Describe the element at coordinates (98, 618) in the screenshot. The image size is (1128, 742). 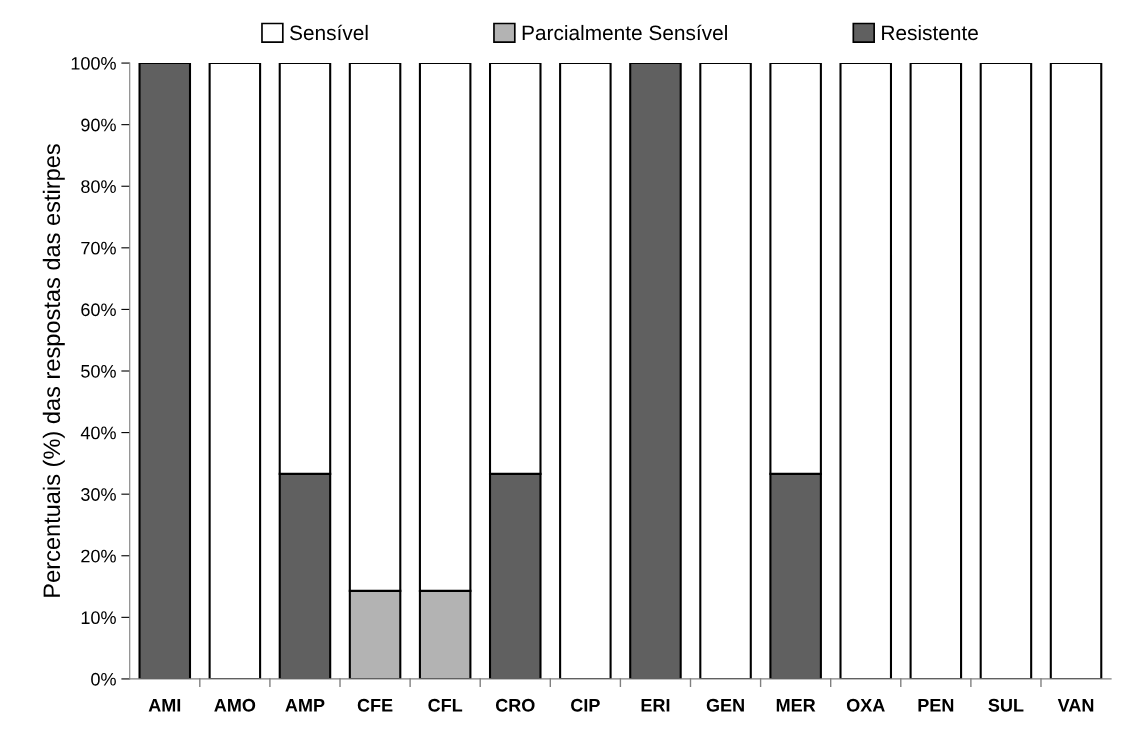
I see `y-tick-label: 10%` at that location.